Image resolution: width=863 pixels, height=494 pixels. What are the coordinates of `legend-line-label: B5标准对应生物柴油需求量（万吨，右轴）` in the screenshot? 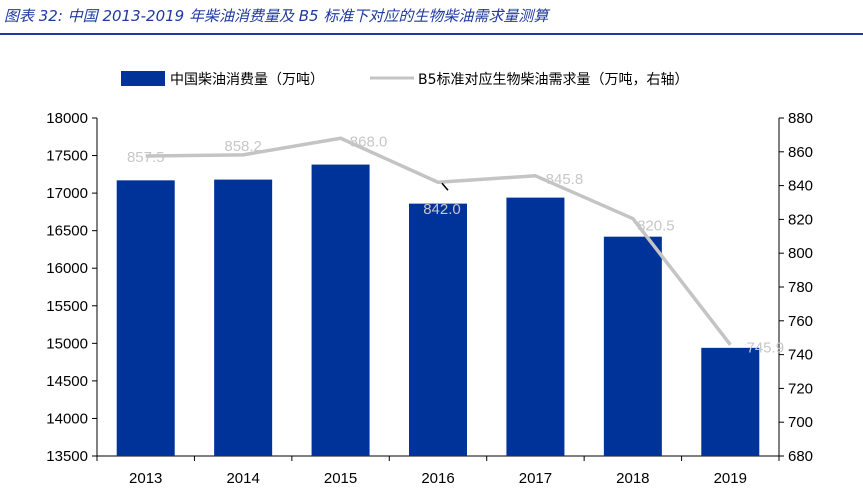 It's located at (553, 79).